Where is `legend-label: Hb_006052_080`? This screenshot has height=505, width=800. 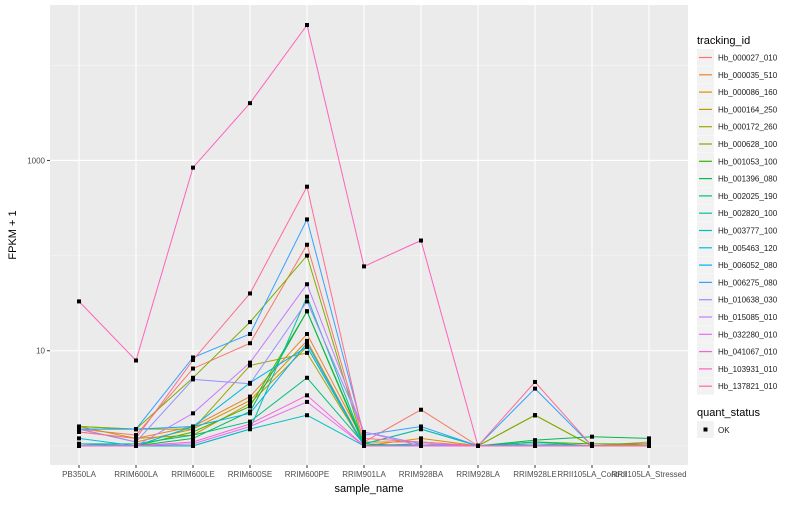
legend-label: Hb_006052_080 is located at coordinates (748, 265).